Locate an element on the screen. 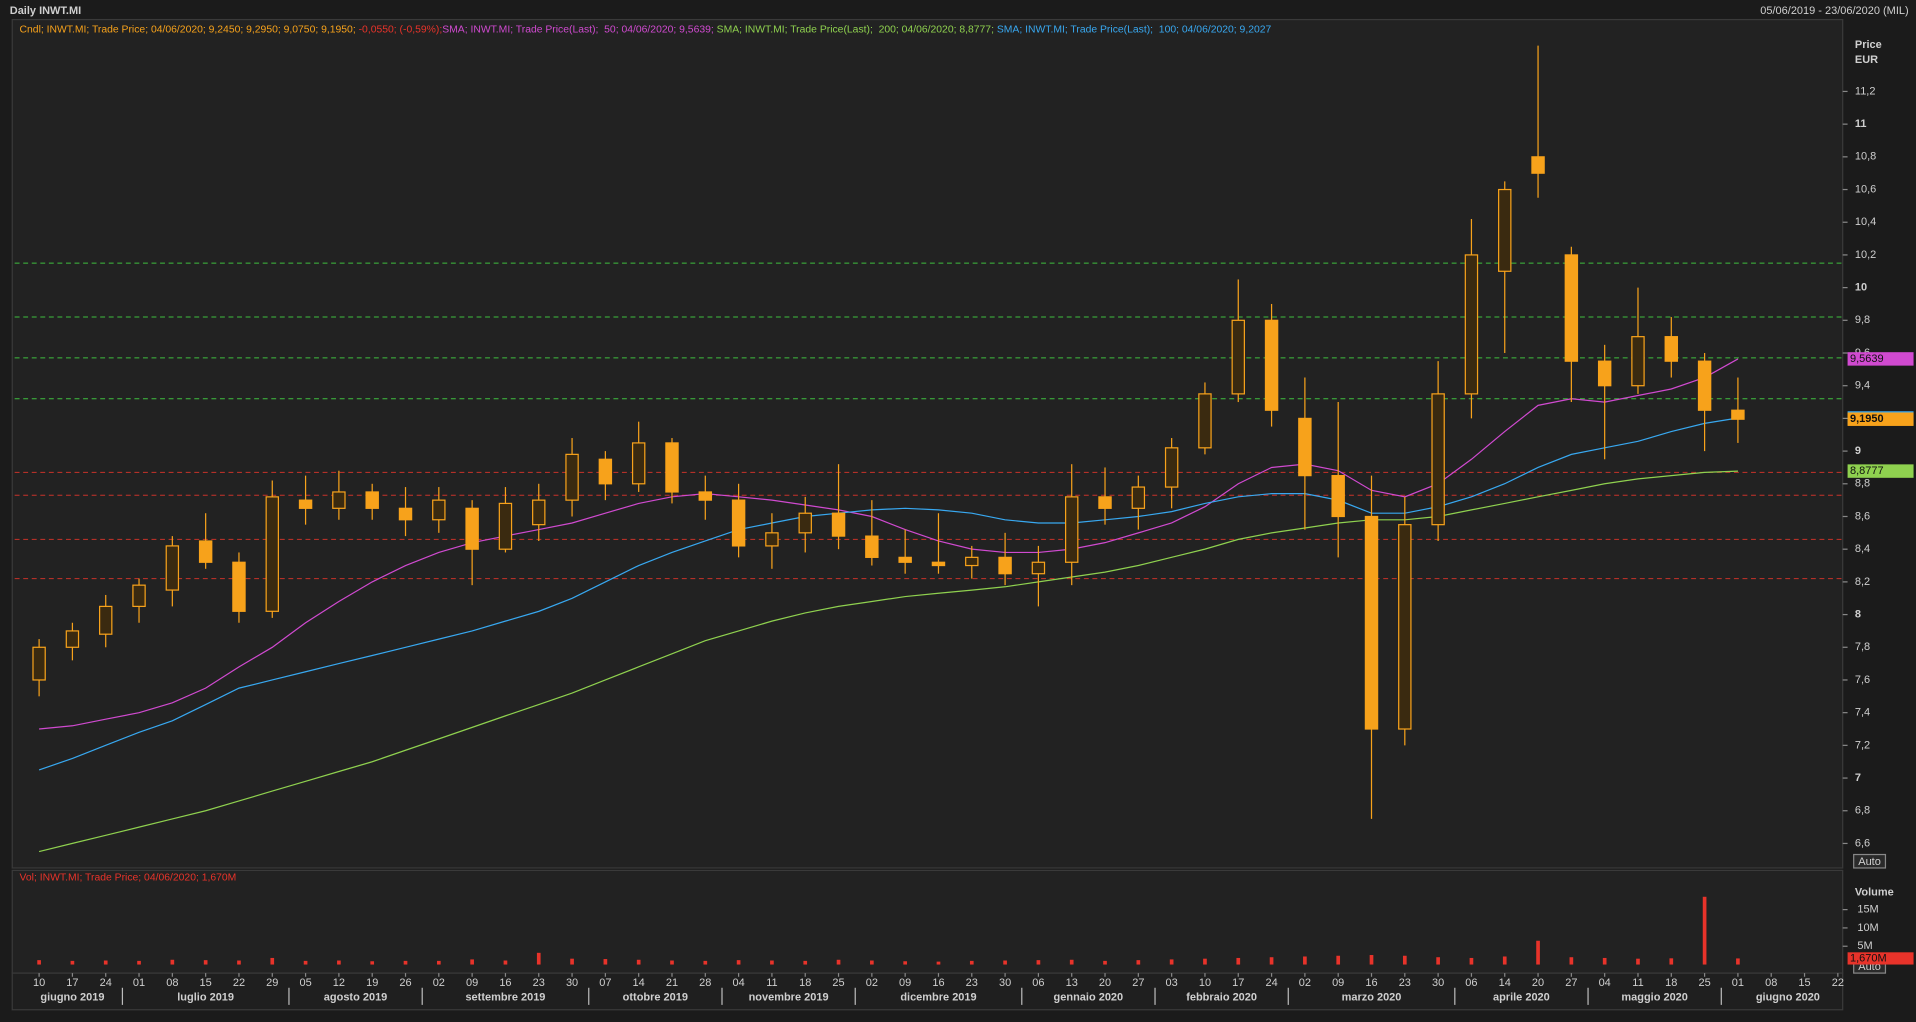 This screenshot has width=1916, height=1022. y-tick-label: 7 is located at coordinates (1858, 778).